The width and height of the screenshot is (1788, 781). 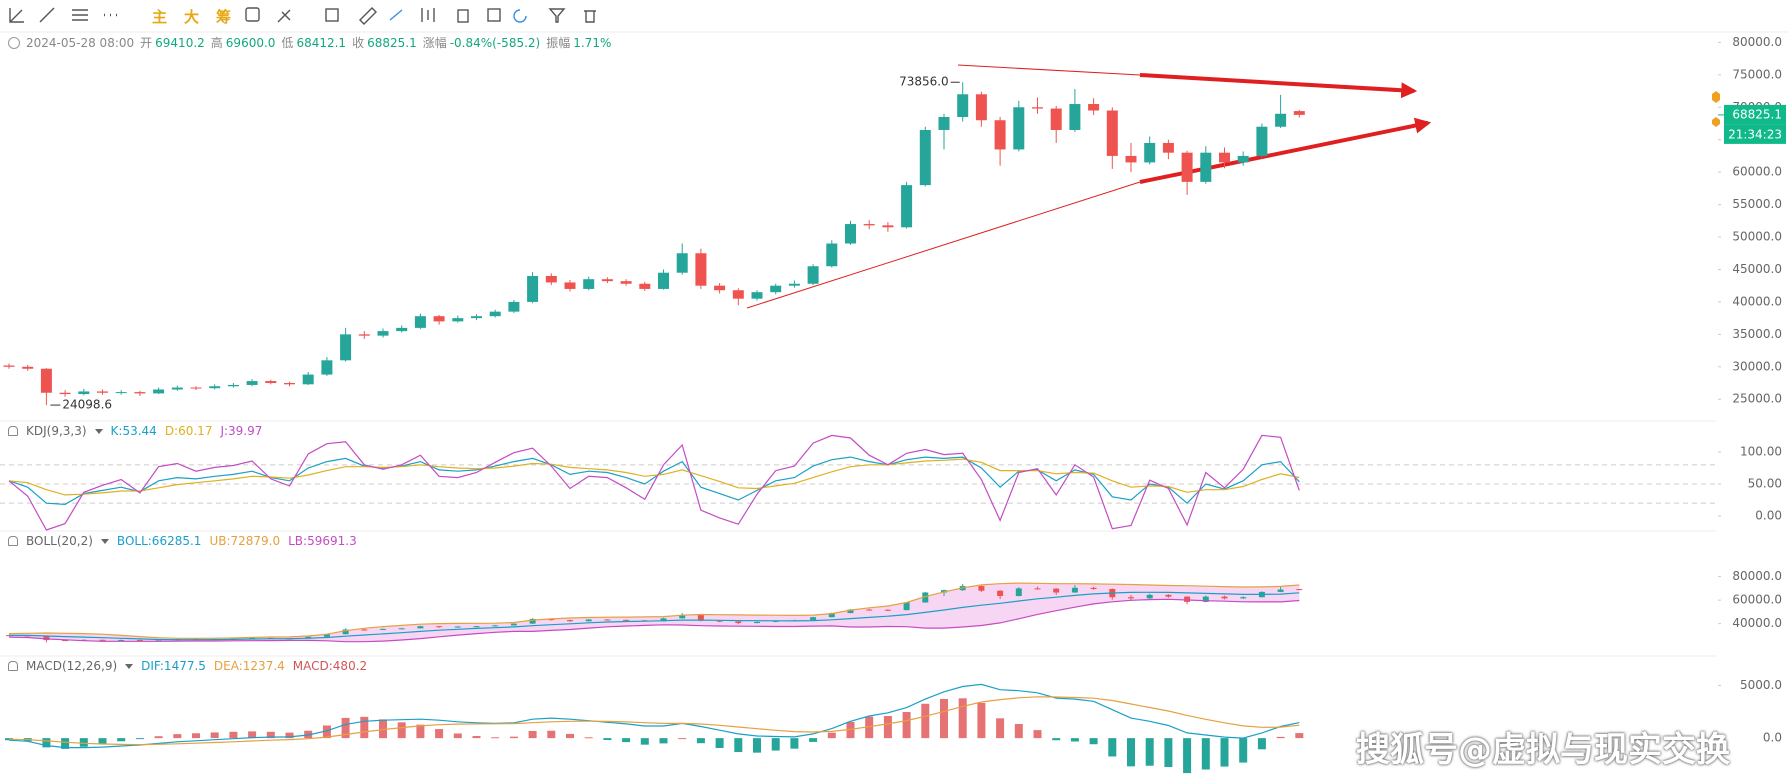 I want to click on tool-magnet, so click(x=520, y=16).